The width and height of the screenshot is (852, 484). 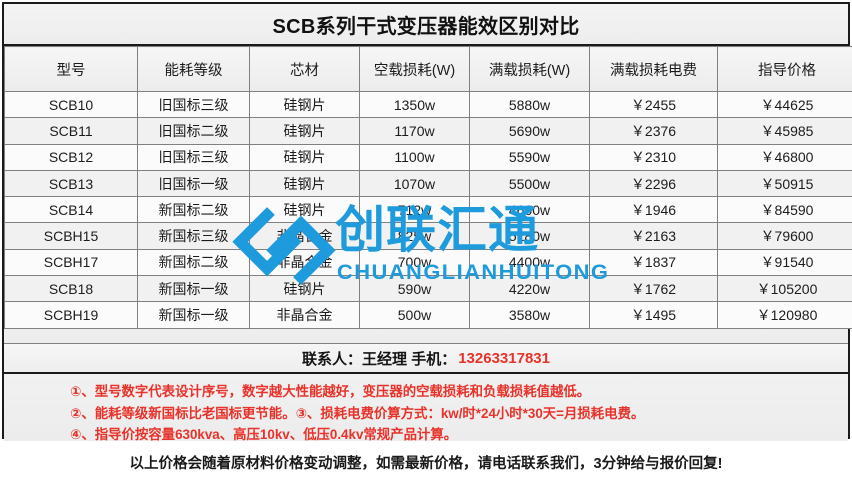 What do you see at coordinates (330, 391) in the screenshot?
I see `note-line-1: ①、型号数字代表设计序号，数字越大性能越好，变压器的空载损耗和负载损耗值越低。` at bounding box center [330, 391].